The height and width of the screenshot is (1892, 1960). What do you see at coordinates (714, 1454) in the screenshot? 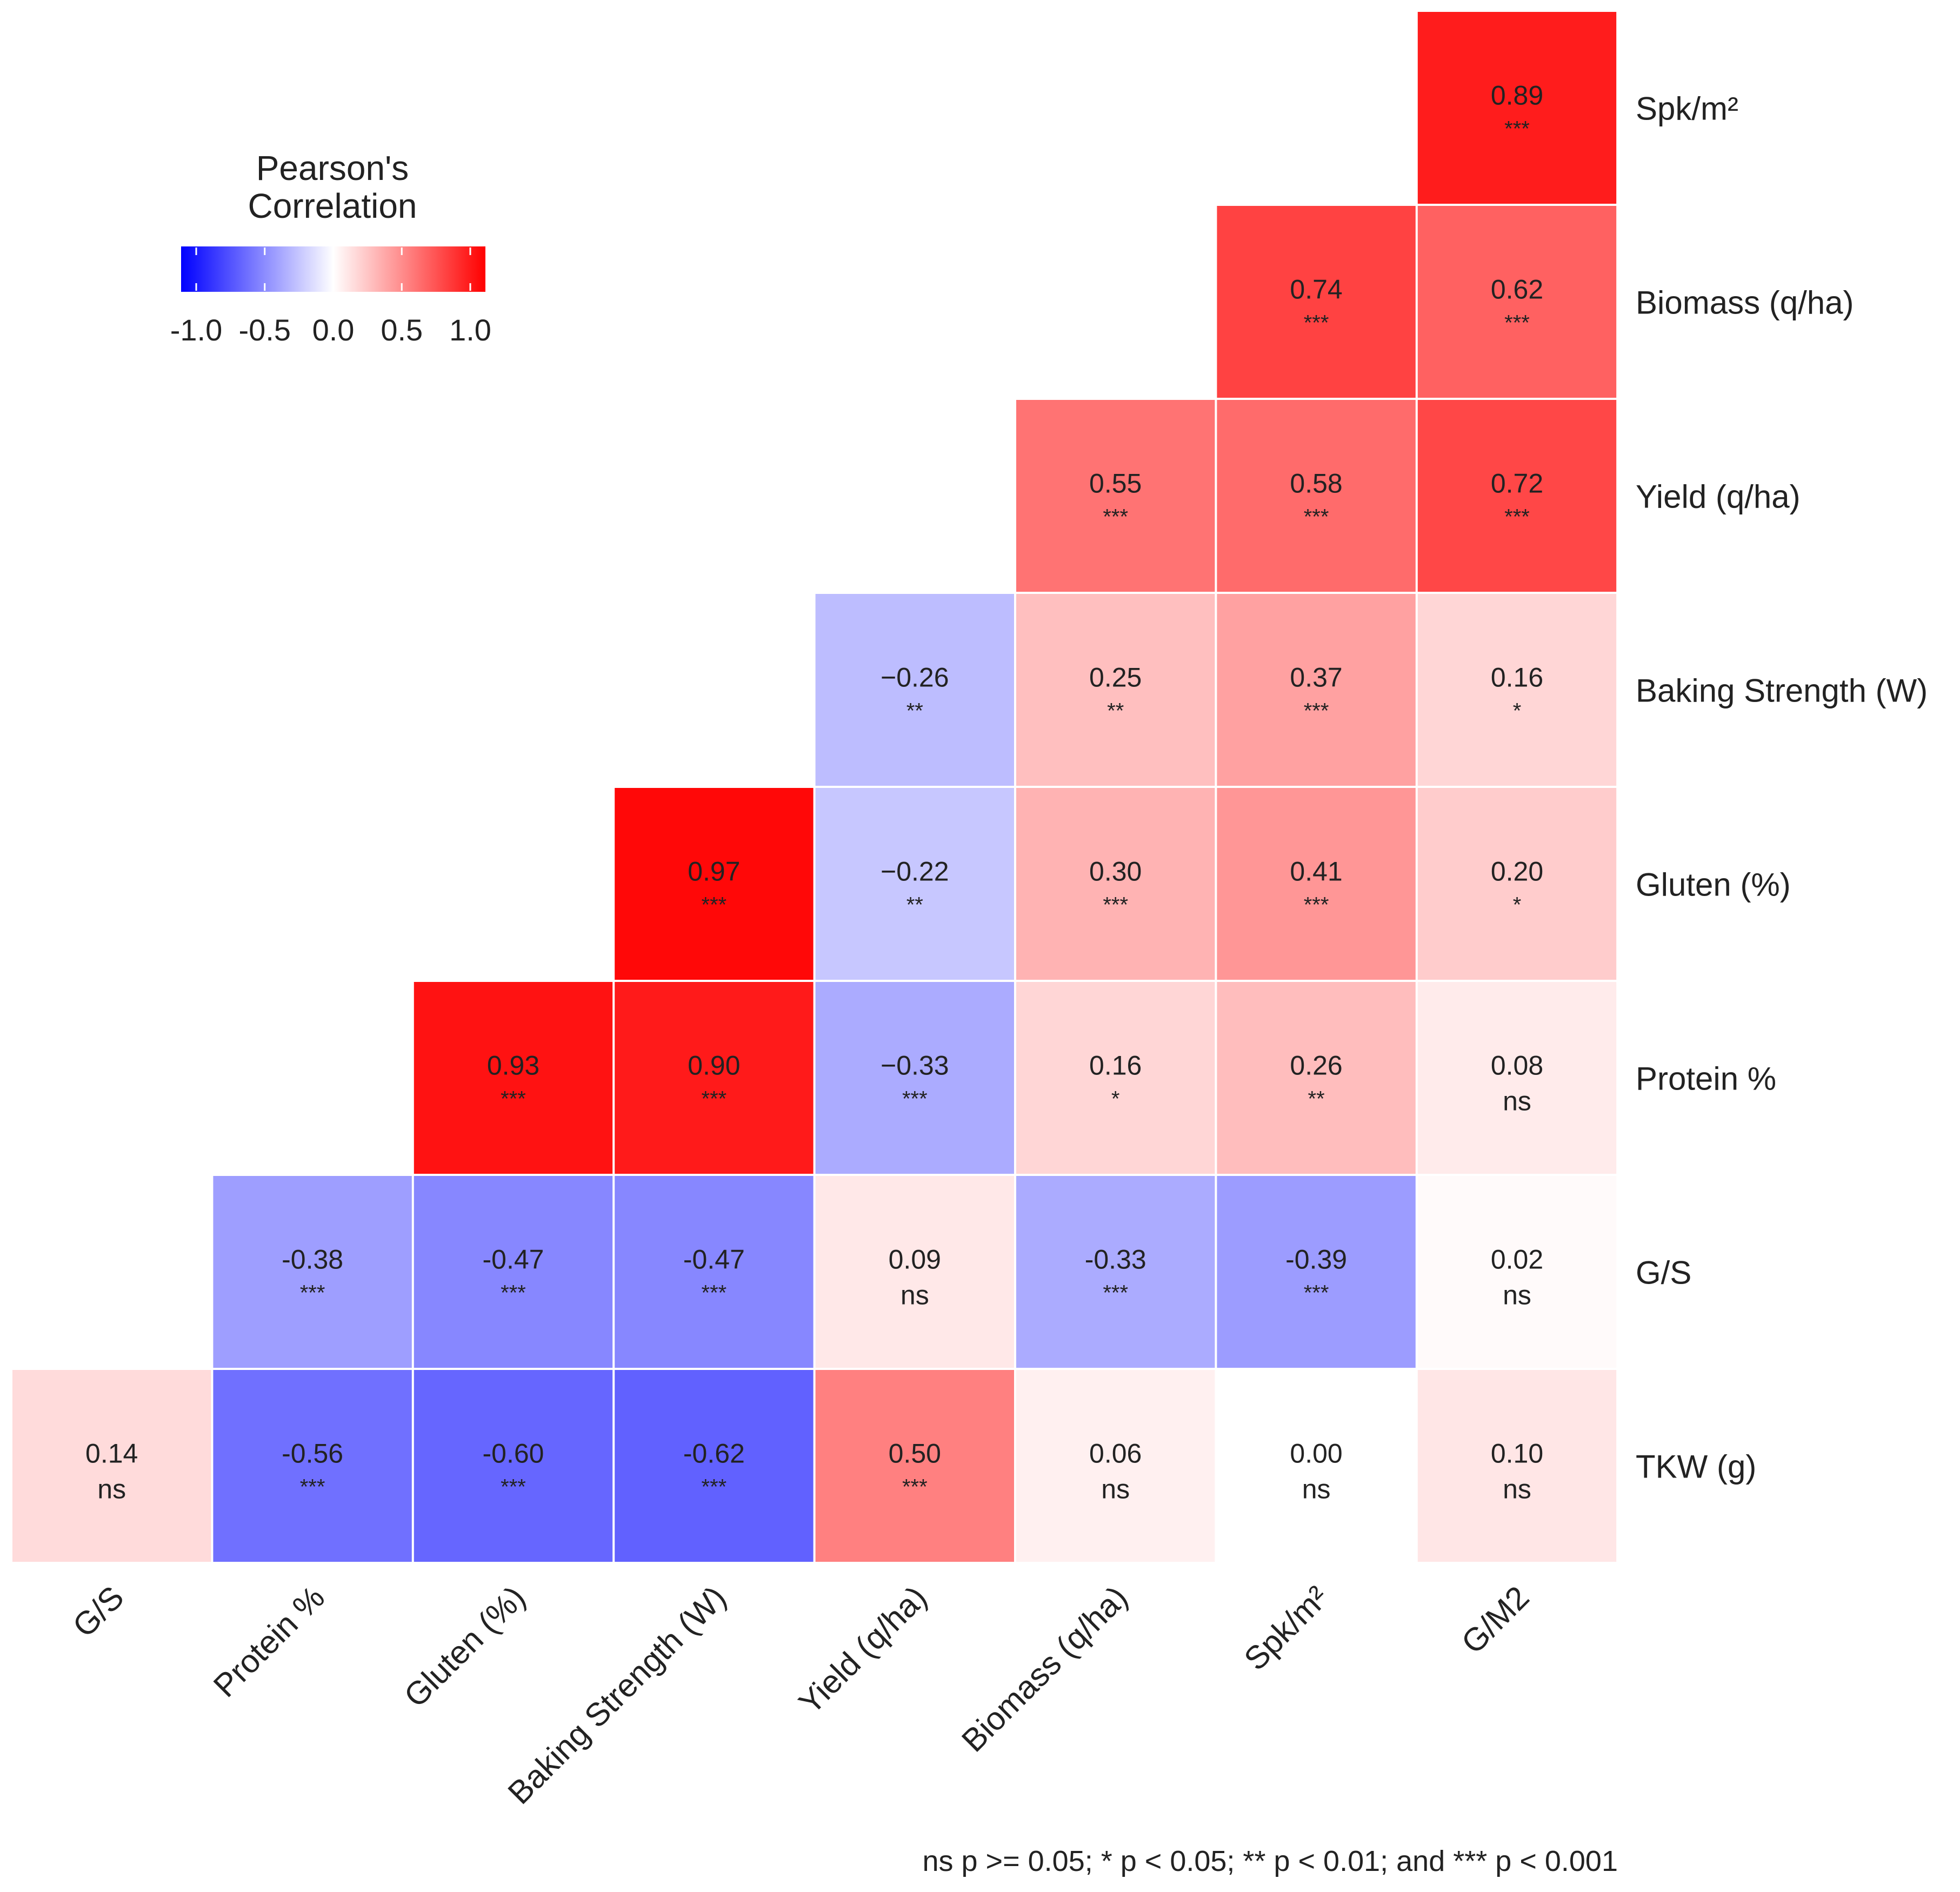
I see `cell-value-label: -0.62` at bounding box center [714, 1454].